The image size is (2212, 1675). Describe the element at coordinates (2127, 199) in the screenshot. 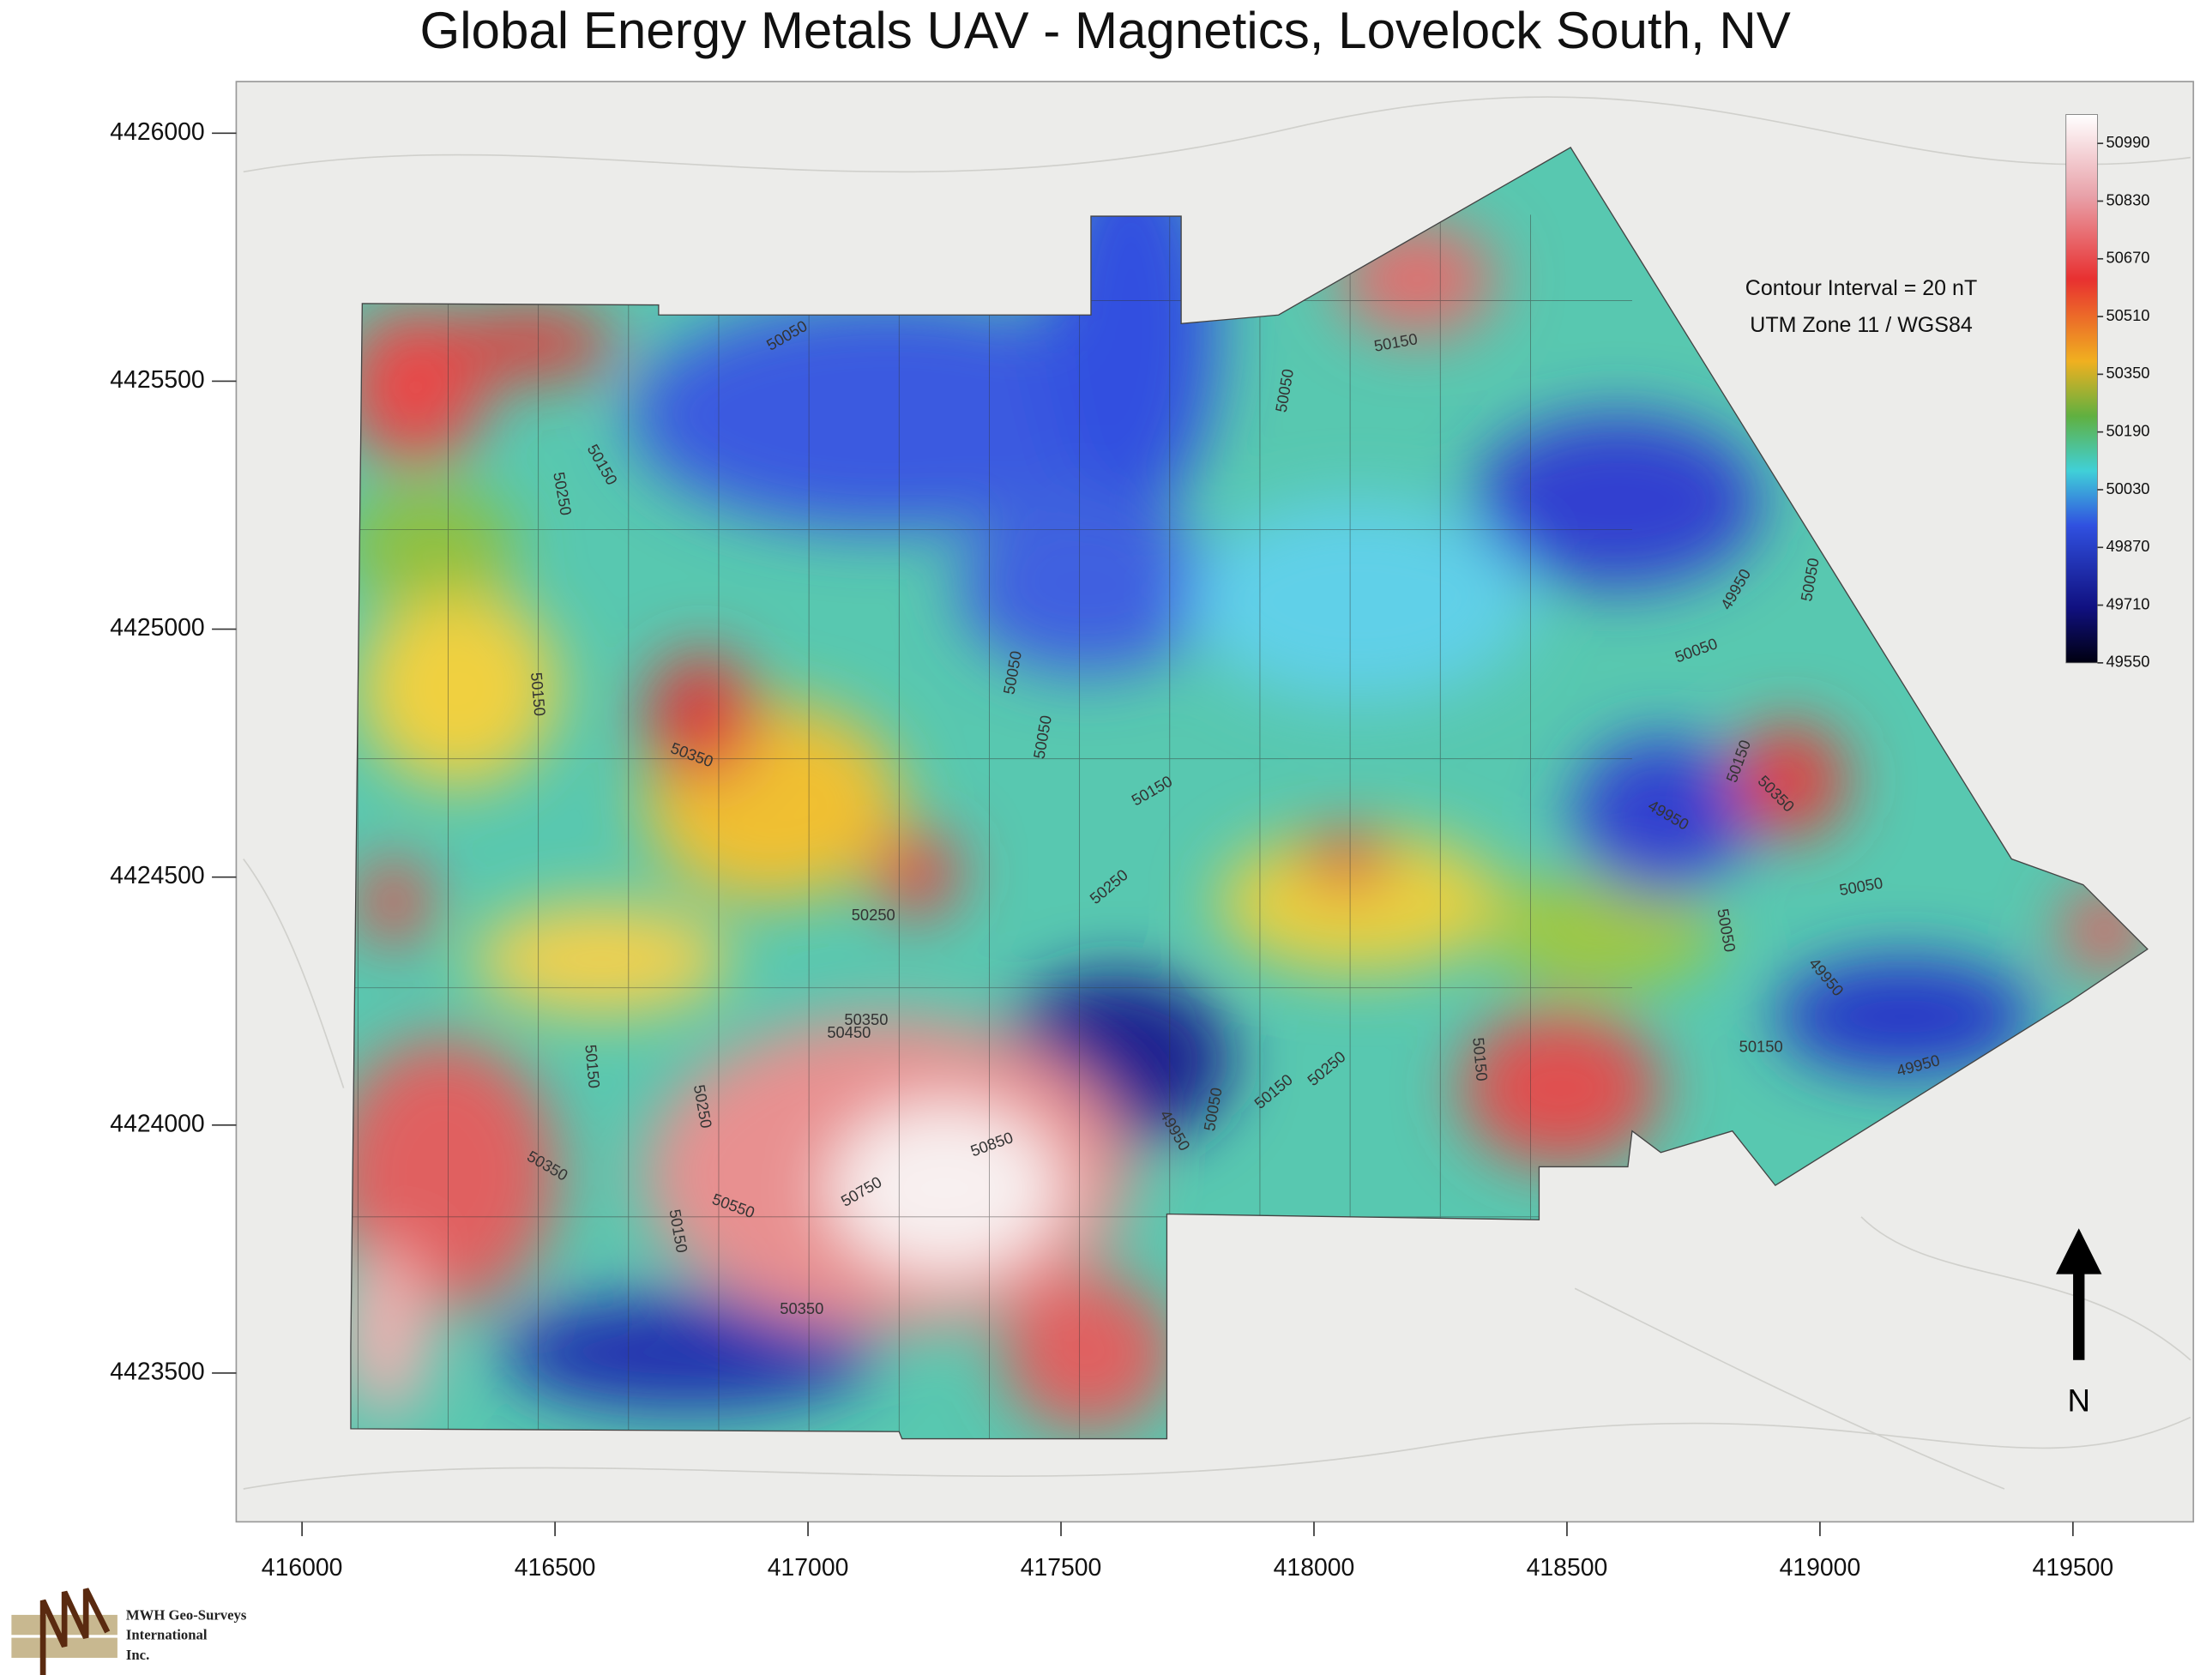

I see `colorbar-label: 50830` at that location.